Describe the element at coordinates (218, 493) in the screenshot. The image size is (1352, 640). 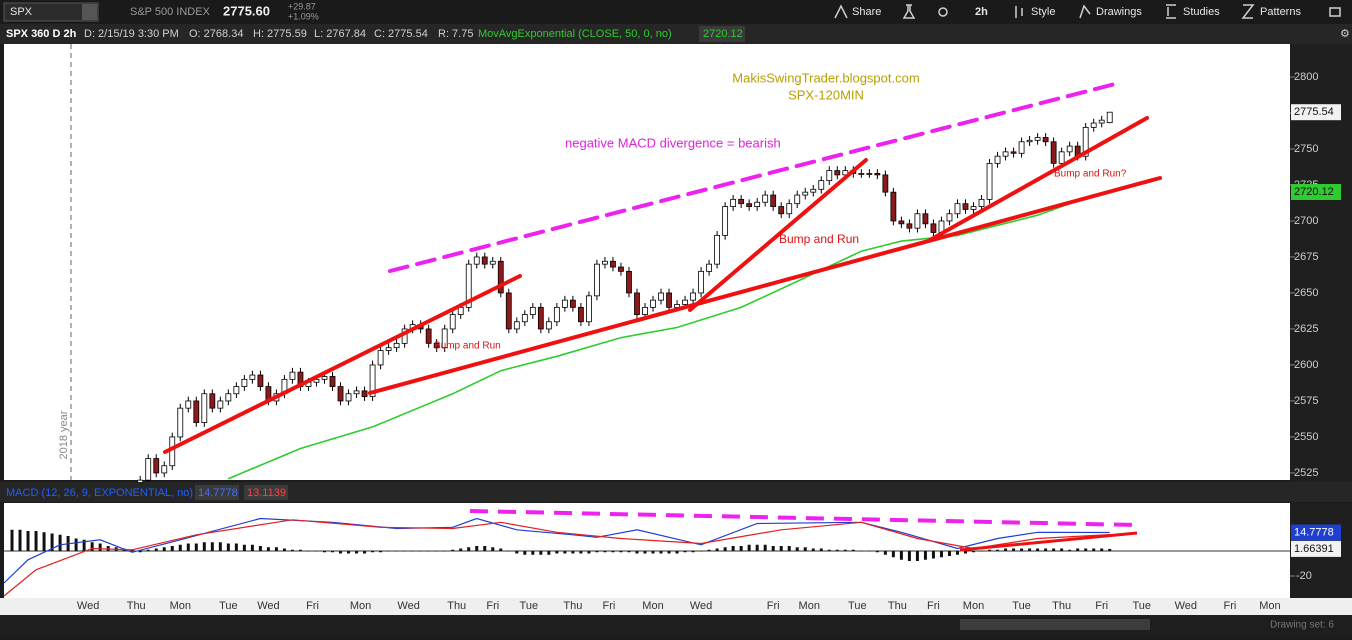
I see `macd-value: 14.7778` at that location.